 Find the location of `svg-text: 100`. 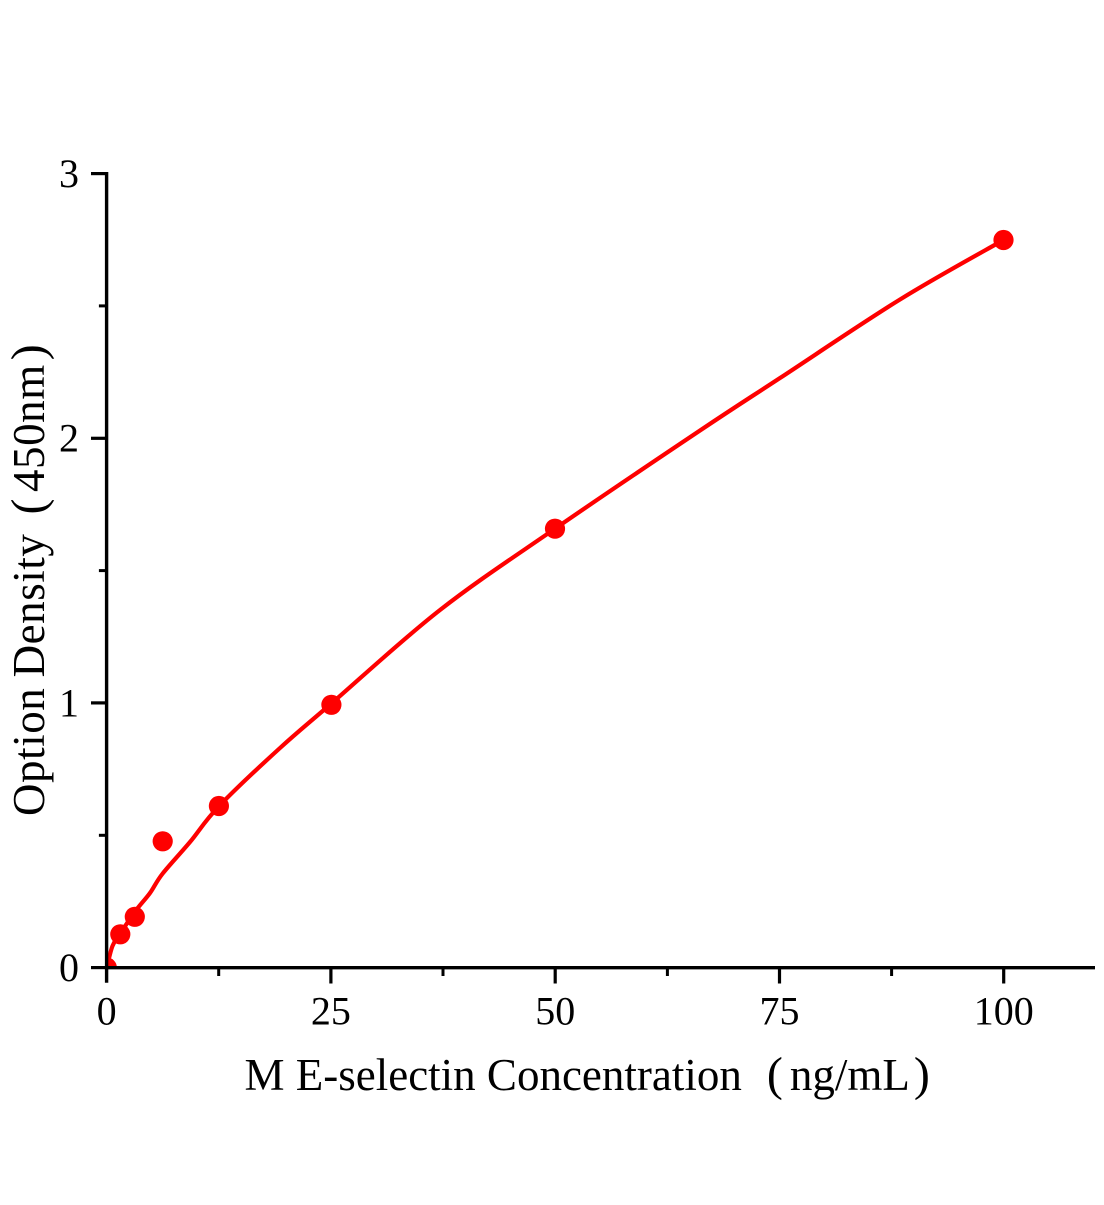

svg-text: 100 is located at coordinates (1004, 1010).